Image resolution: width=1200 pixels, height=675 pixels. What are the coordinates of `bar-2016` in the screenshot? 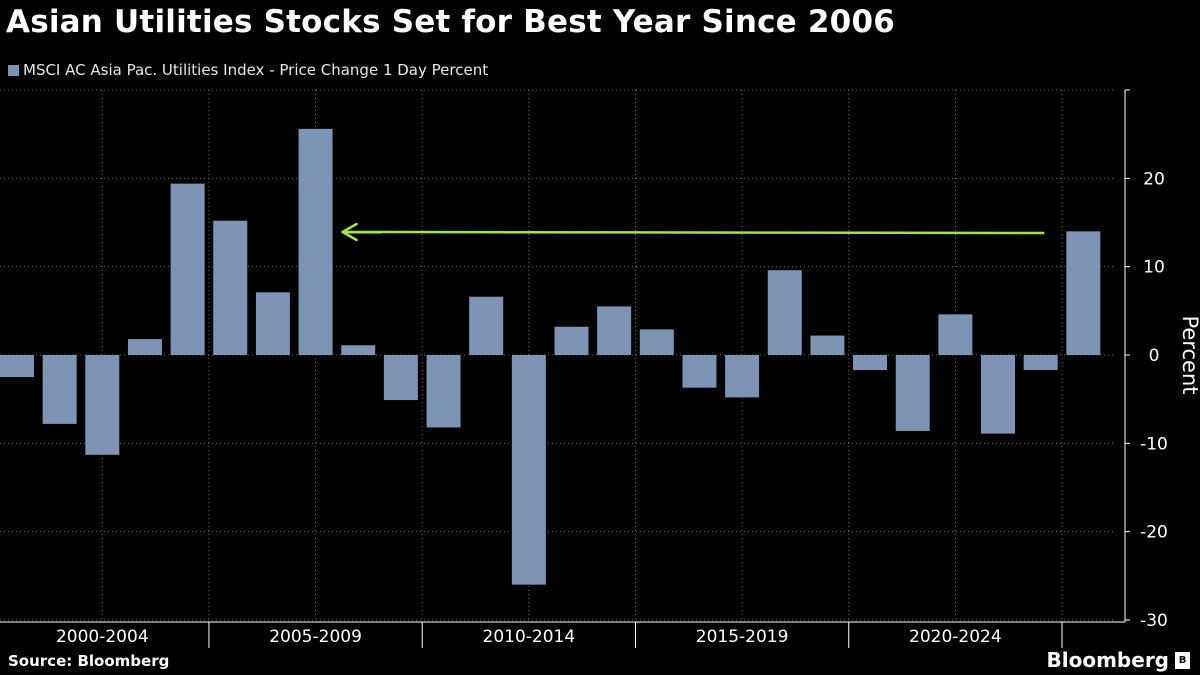 It's located at (699, 371).